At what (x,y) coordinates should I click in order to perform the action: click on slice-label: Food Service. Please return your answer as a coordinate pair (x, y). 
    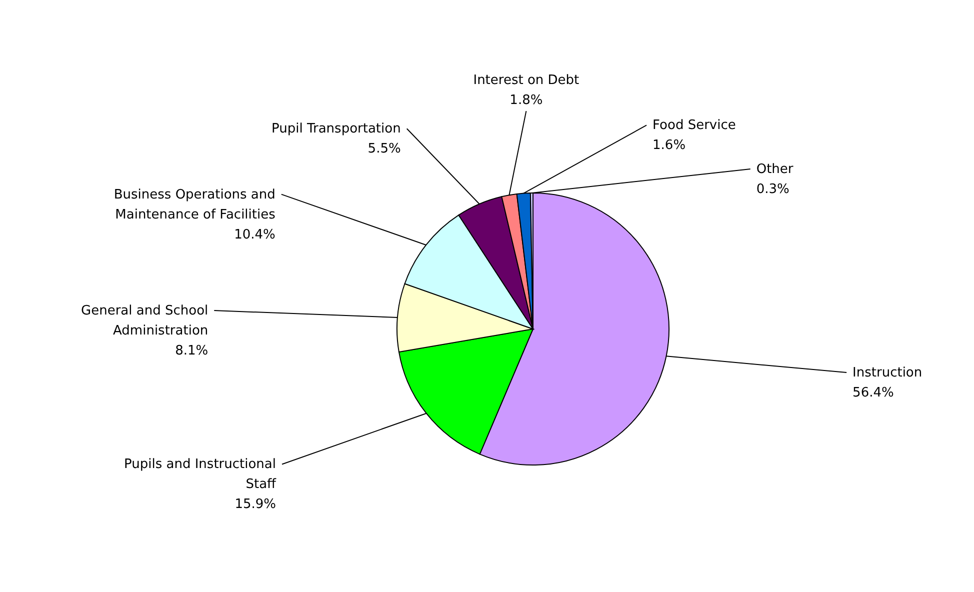
    Looking at the image, I should click on (694, 126).